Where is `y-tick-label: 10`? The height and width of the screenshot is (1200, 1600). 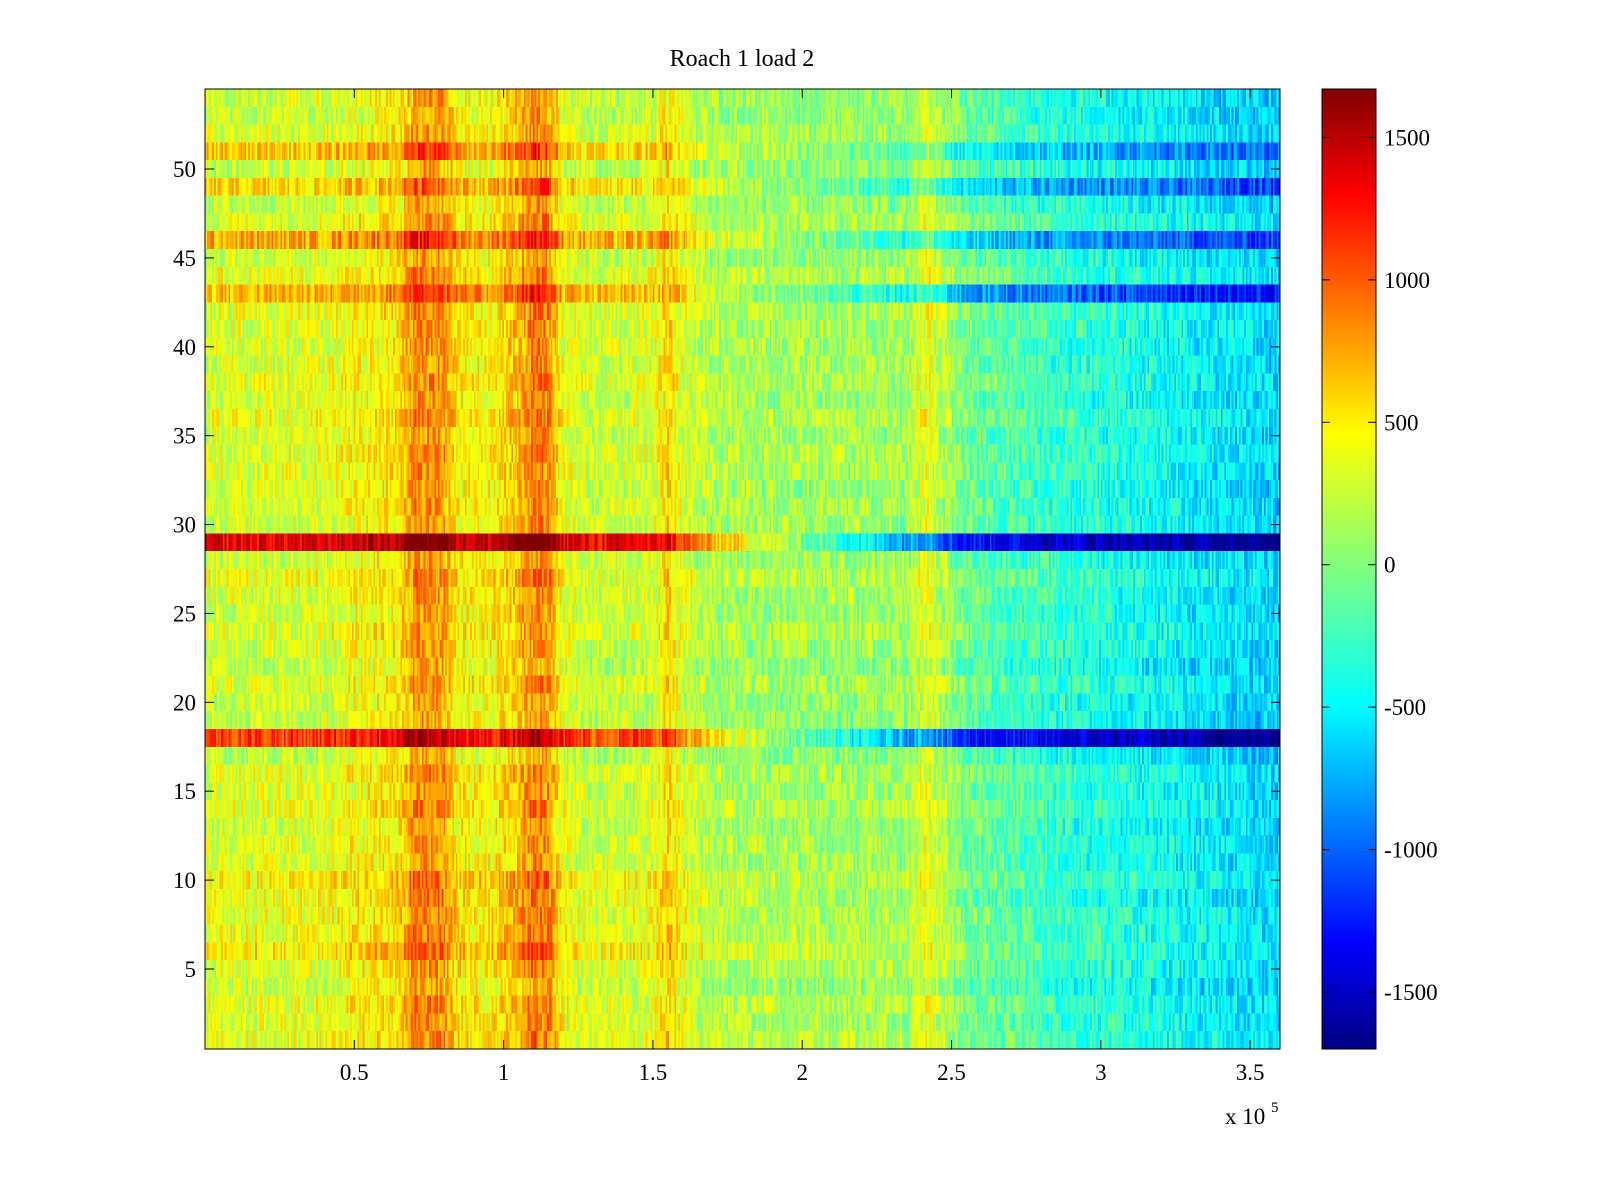
y-tick-label: 10 is located at coordinates (184, 880).